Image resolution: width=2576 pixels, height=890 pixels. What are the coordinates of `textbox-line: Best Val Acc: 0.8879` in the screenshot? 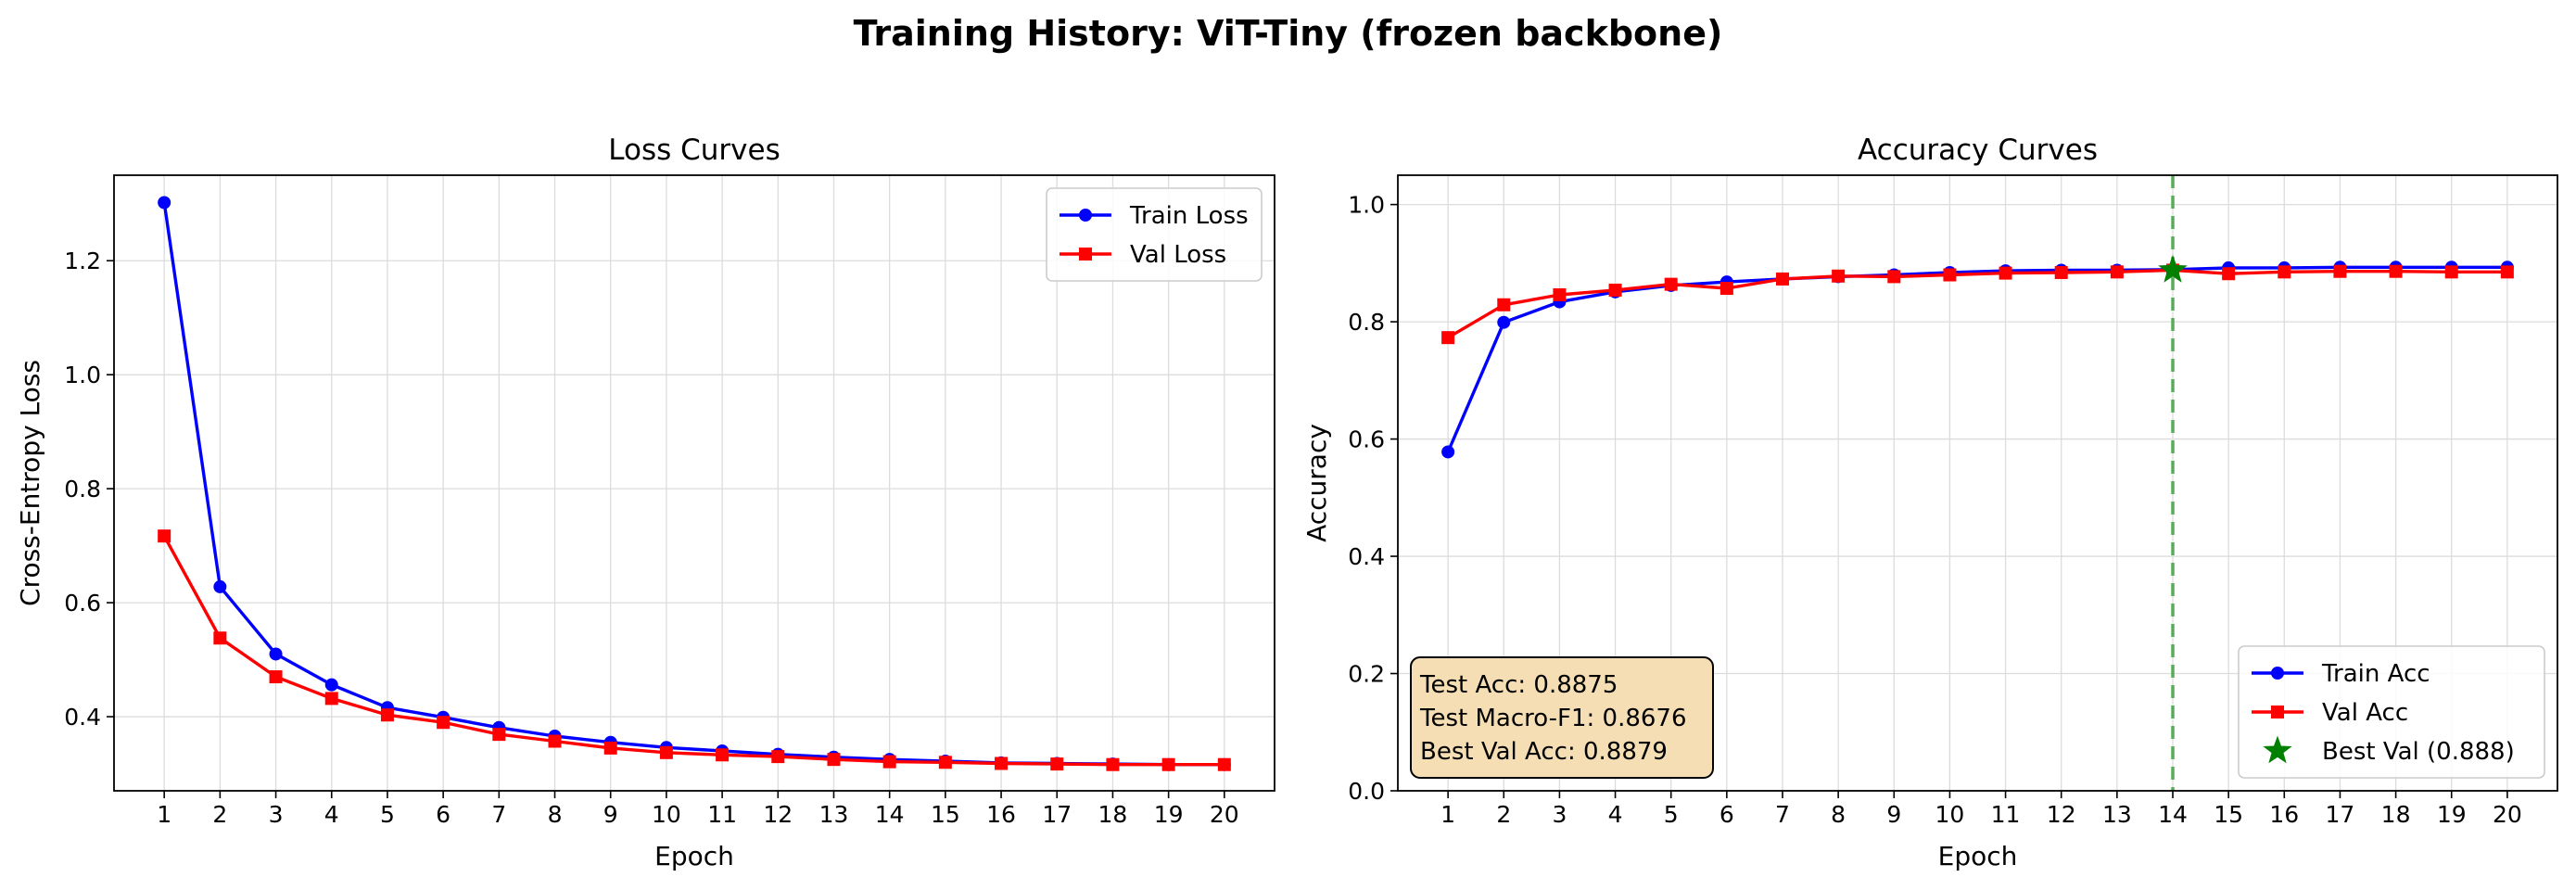 It's located at (1544, 752).